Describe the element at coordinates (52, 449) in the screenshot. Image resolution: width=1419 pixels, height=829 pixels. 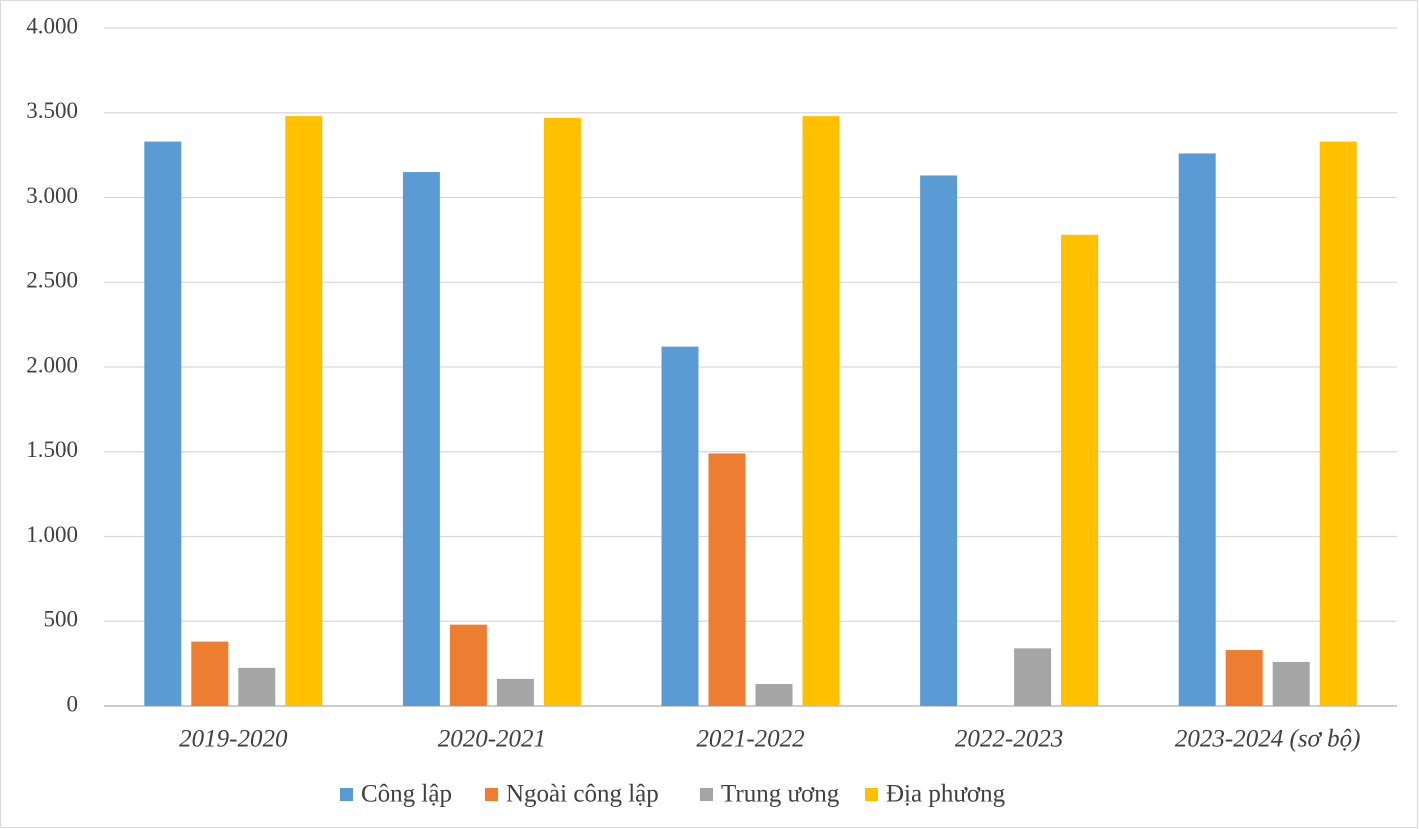
I see `y-tick-label: 1.500` at that location.